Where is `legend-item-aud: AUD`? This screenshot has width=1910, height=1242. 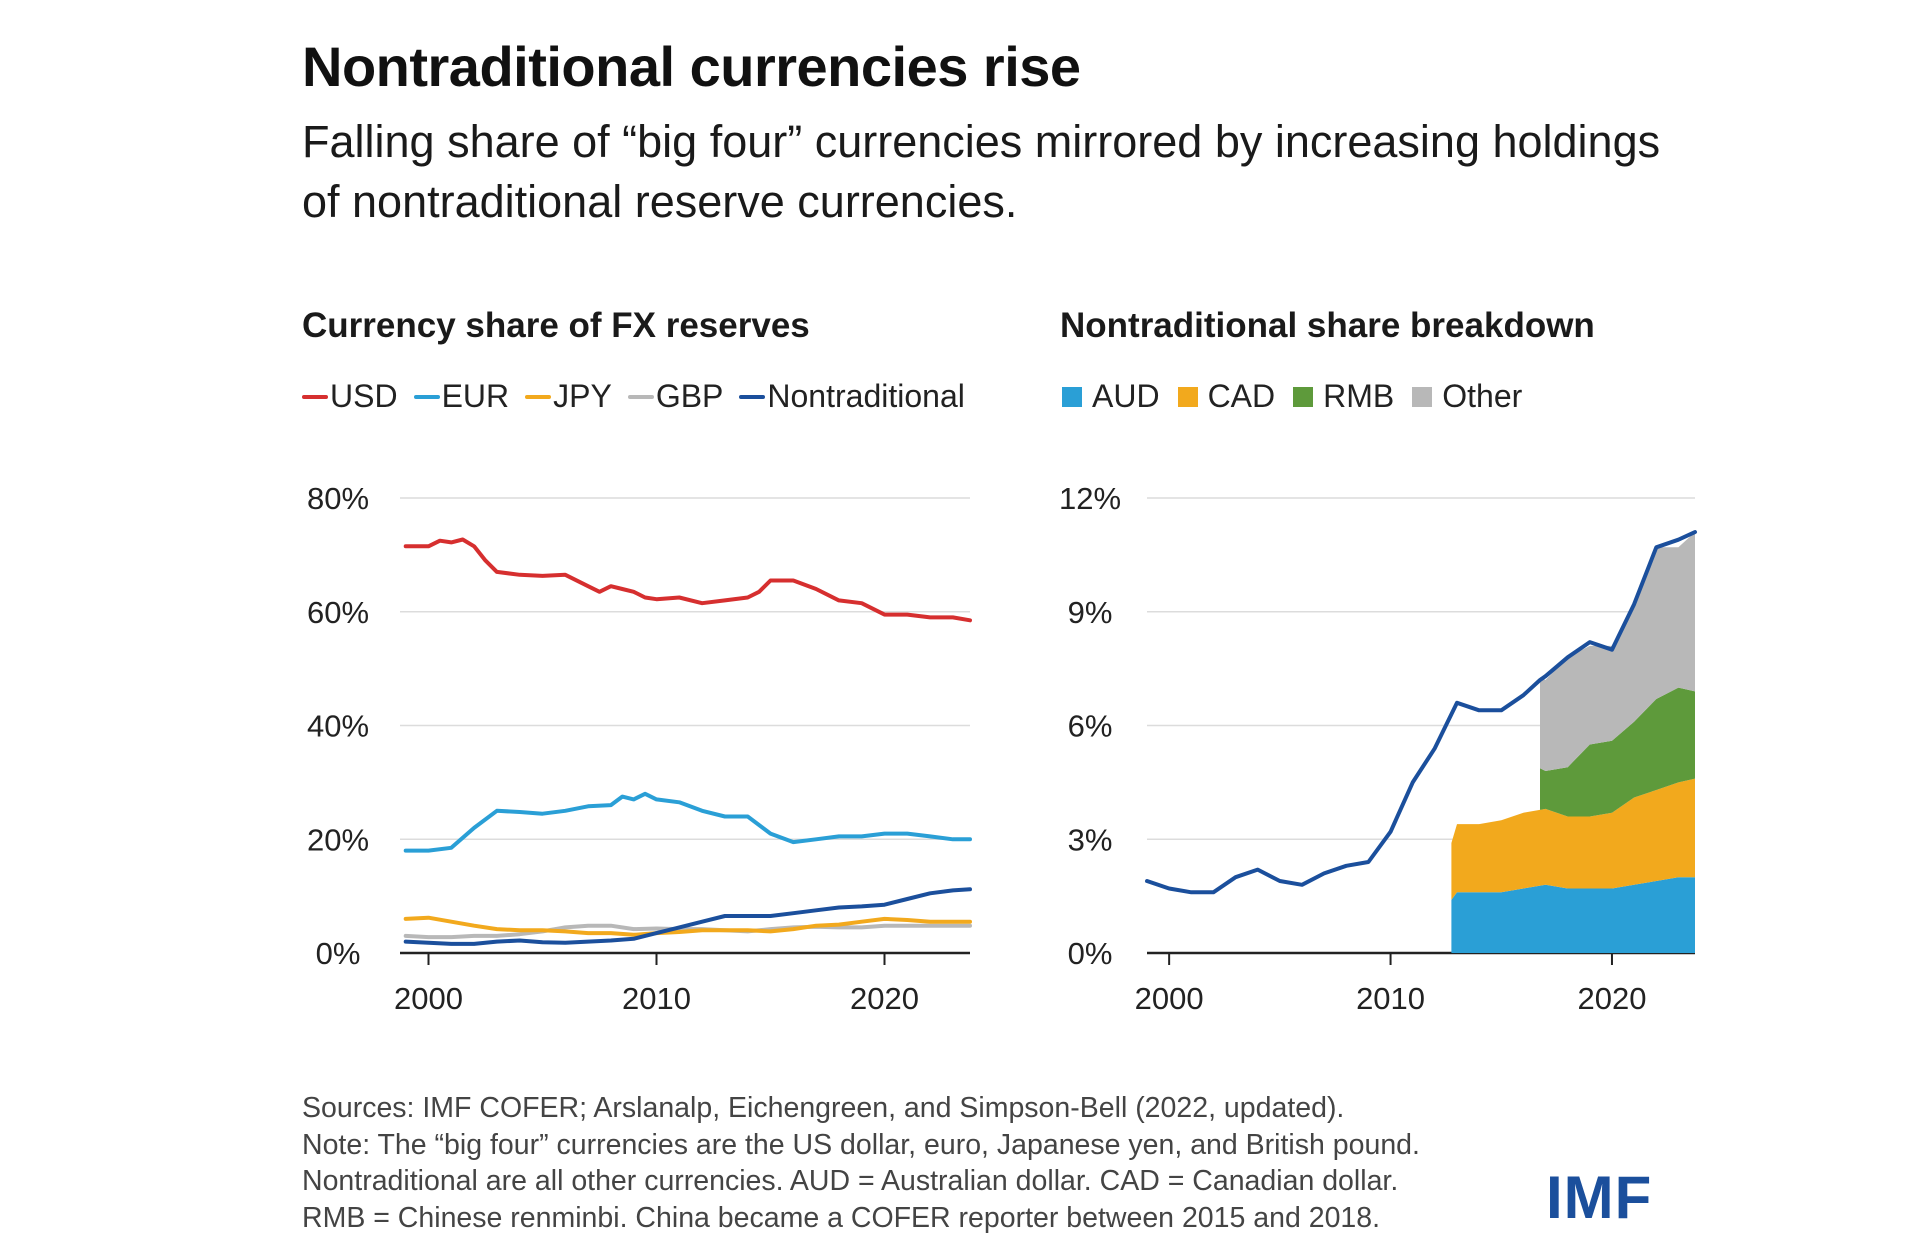 legend-item-aud: AUD is located at coordinates (1111, 396).